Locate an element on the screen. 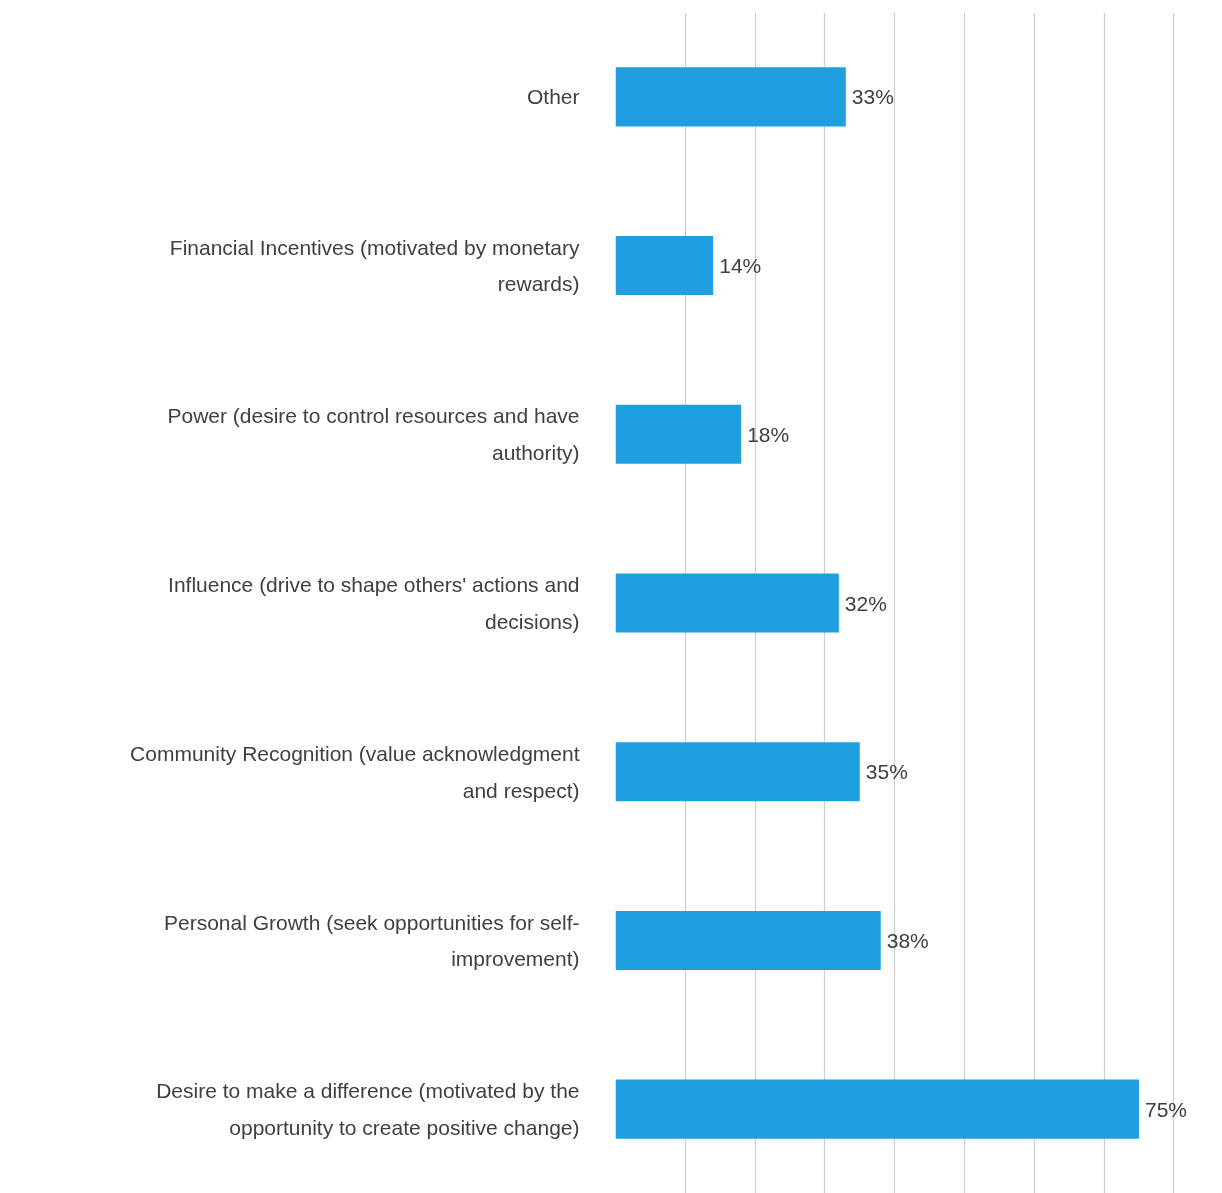 The height and width of the screenshot is (1193, 1222). y-tick-label: Desire to make a difference (motivated by the opportunity to create positive change) is located at coordinates (368, 1109).